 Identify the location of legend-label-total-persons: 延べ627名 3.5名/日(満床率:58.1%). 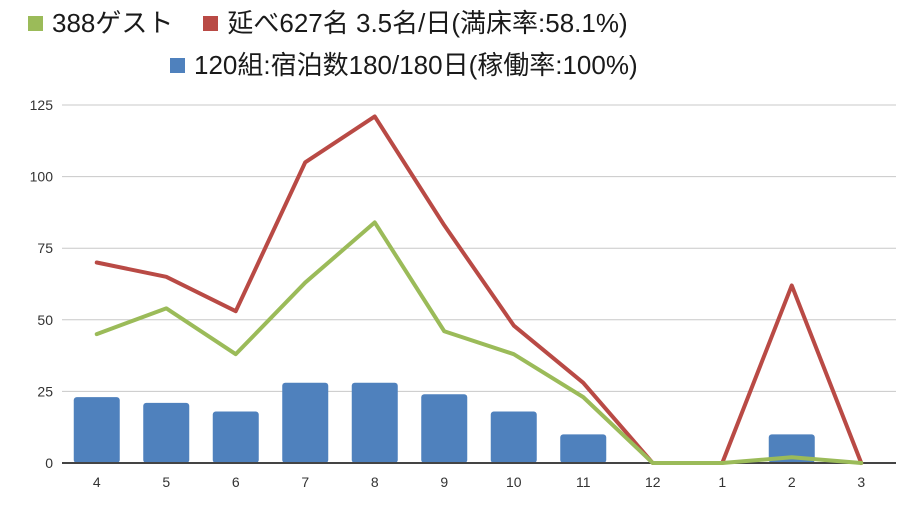
(427, 23).